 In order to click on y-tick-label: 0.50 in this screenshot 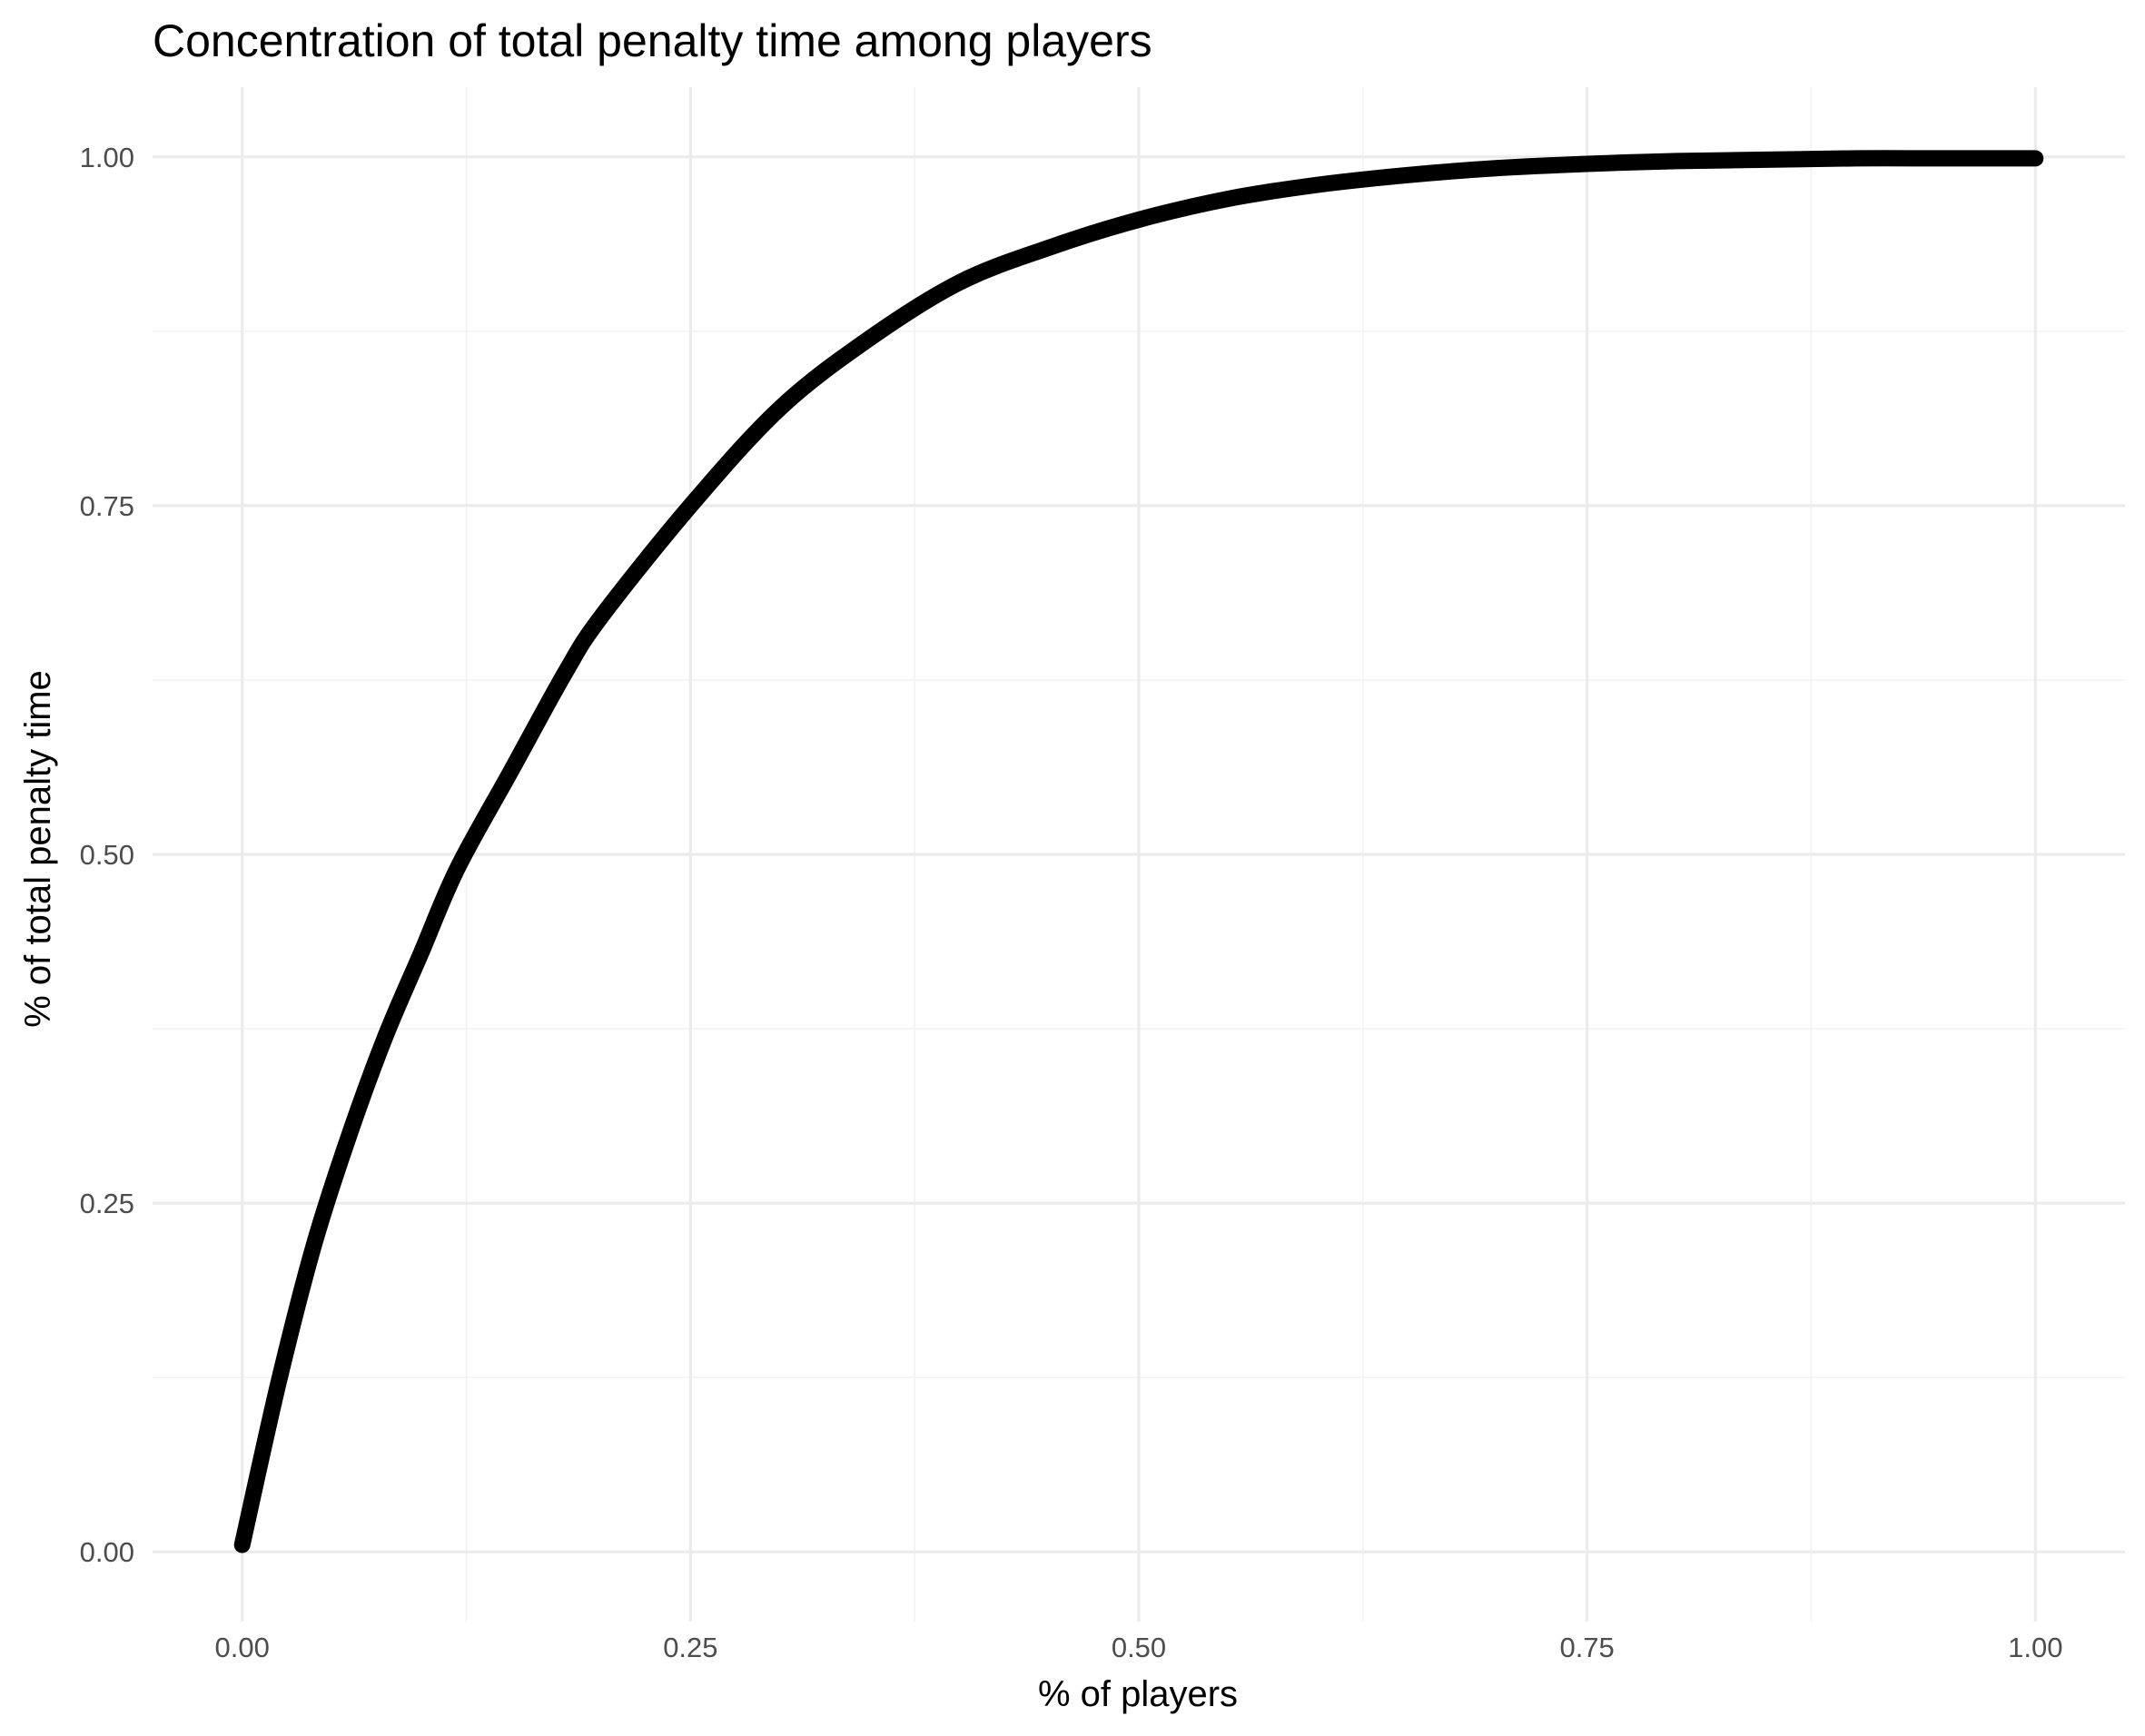, I will do `click(107, 855)`.